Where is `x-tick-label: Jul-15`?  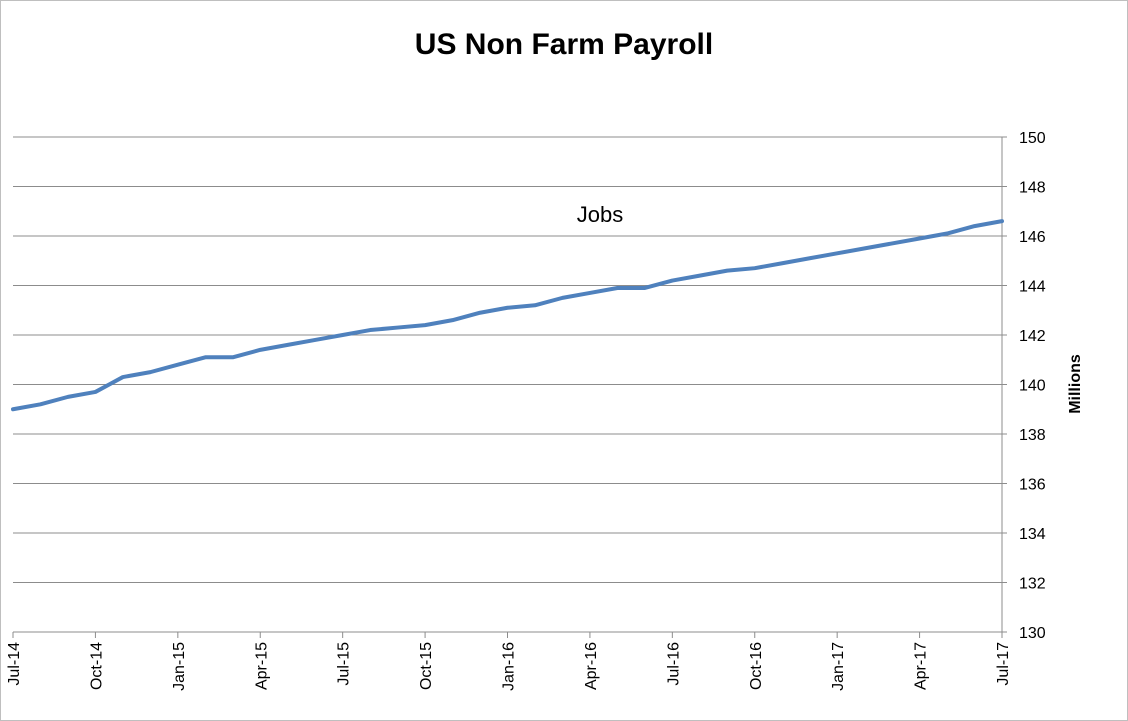
x-tick-label: Jul-15 is located at coordinates (344, 664).